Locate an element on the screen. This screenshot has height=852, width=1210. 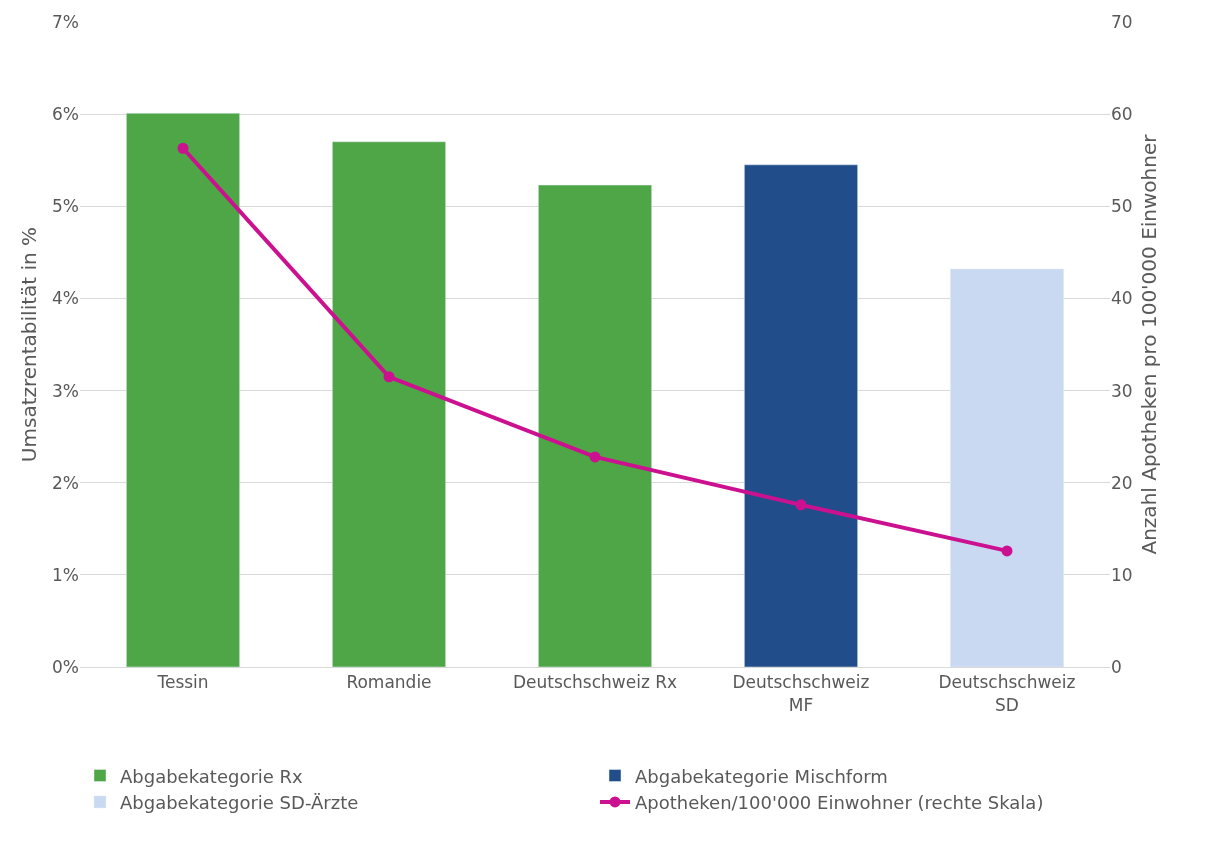
y-tick-label: 2% is located at coordinates (65, 482).